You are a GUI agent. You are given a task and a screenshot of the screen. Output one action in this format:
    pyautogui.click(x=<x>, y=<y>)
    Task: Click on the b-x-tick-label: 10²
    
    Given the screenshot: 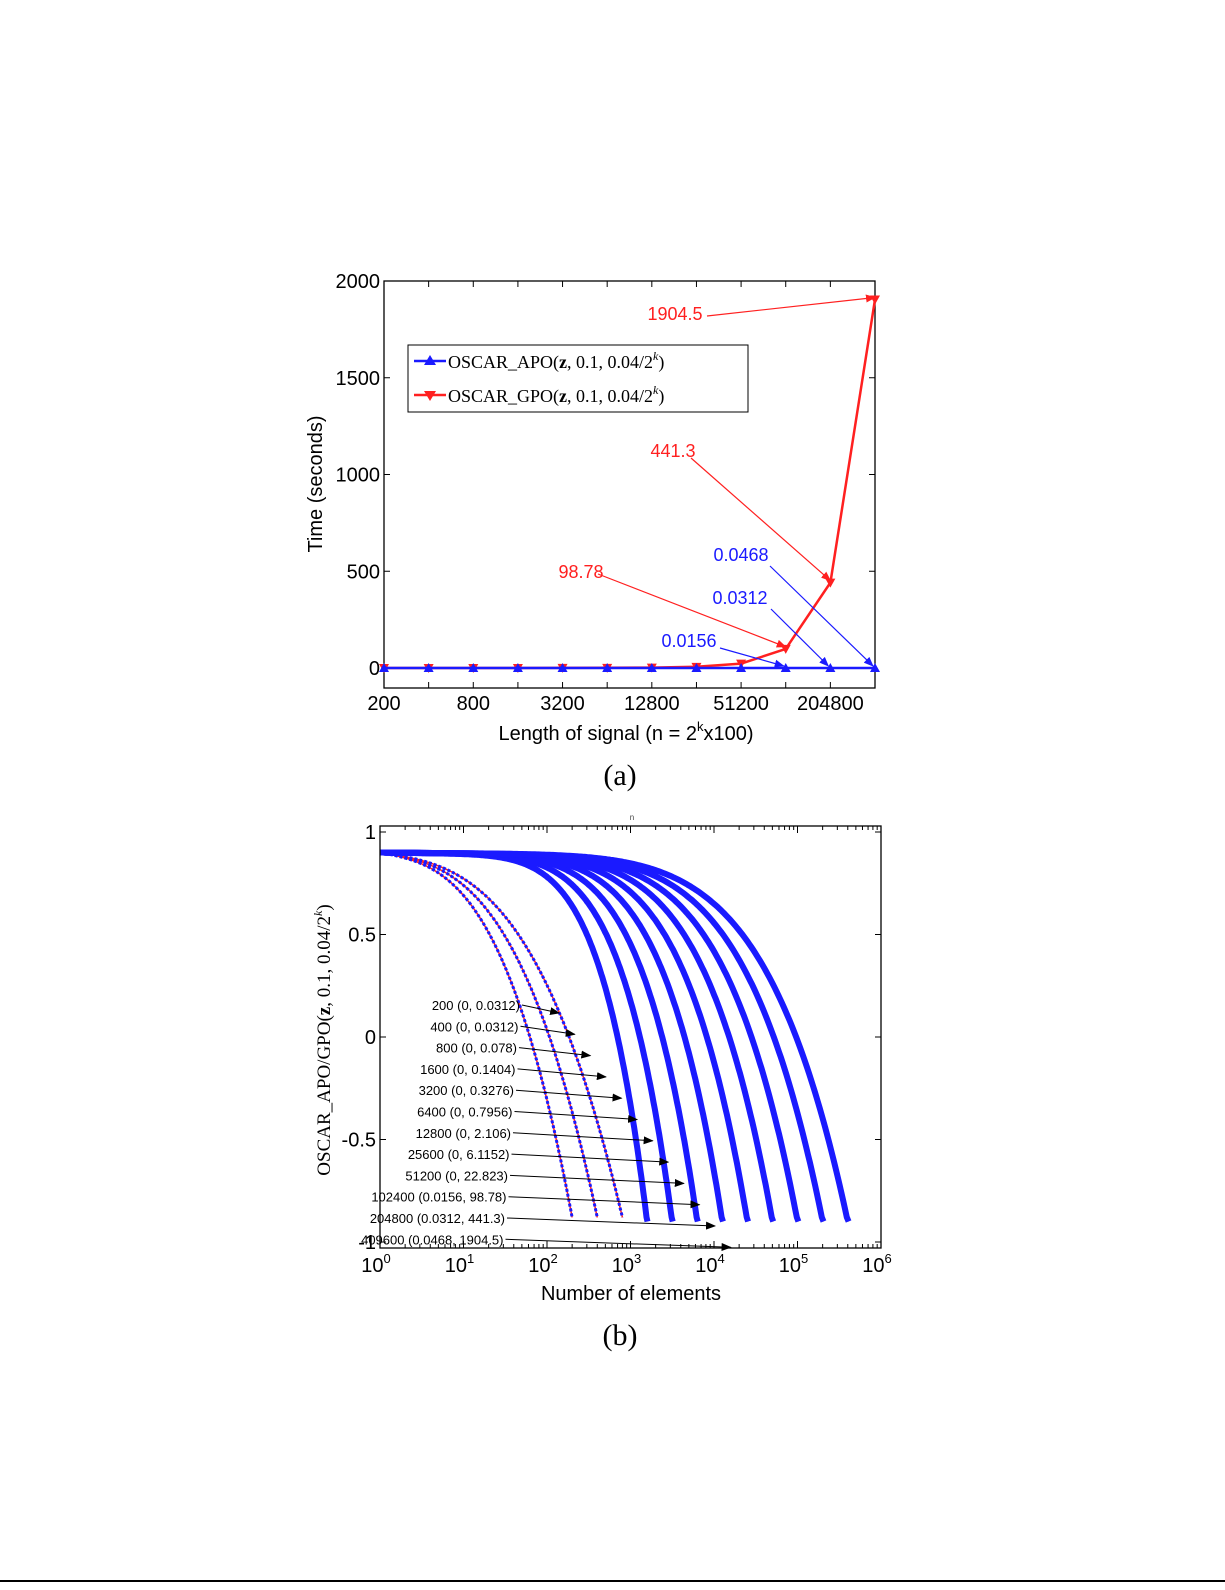 What is the action you would take?
    pyautogui.click(x=542, y=1264)
    